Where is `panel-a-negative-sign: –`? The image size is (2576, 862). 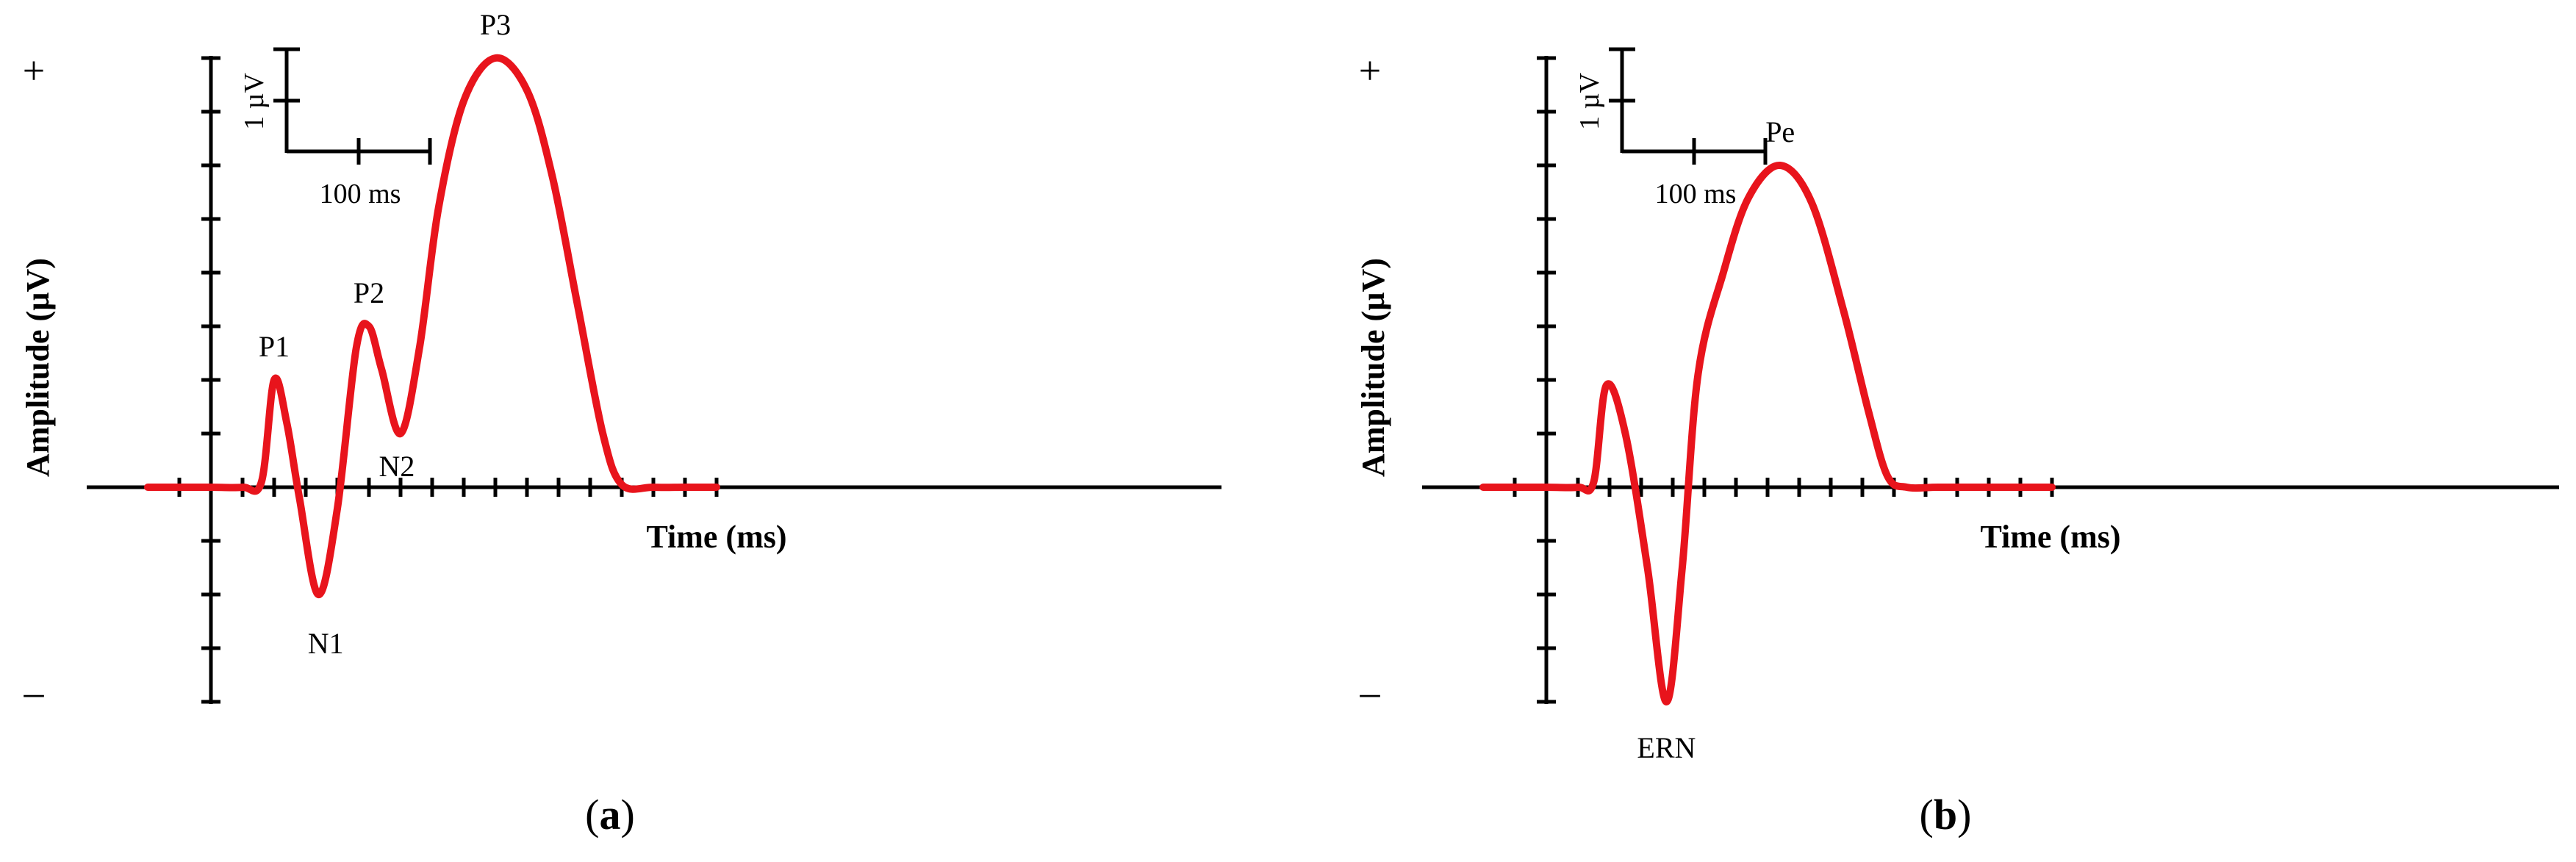
panel-a-negative-sign: – is located at coordinates (34, 692).